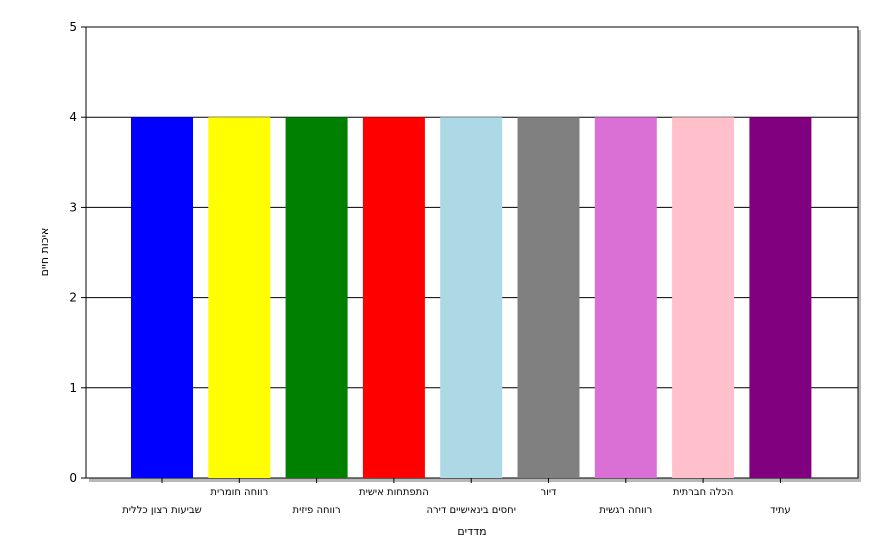 This screenshot has width=889, height=560. I want to click on x-tick-label-1: רווחה חומרית, so click(239, 492).